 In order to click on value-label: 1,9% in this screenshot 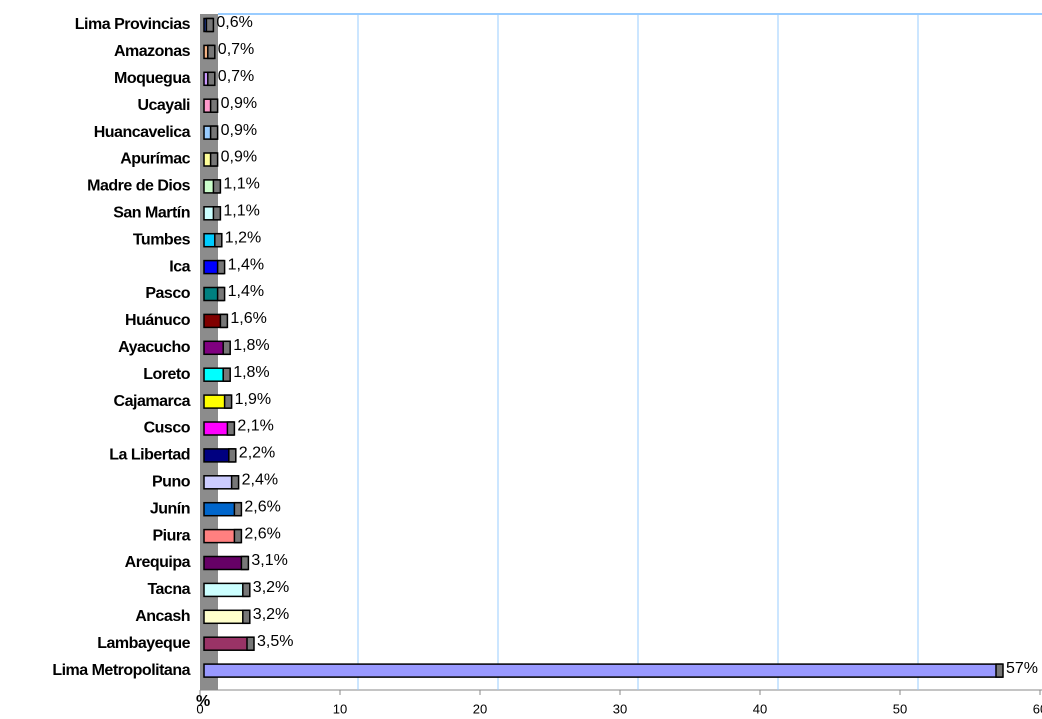, I will do `click(253, 399)`.